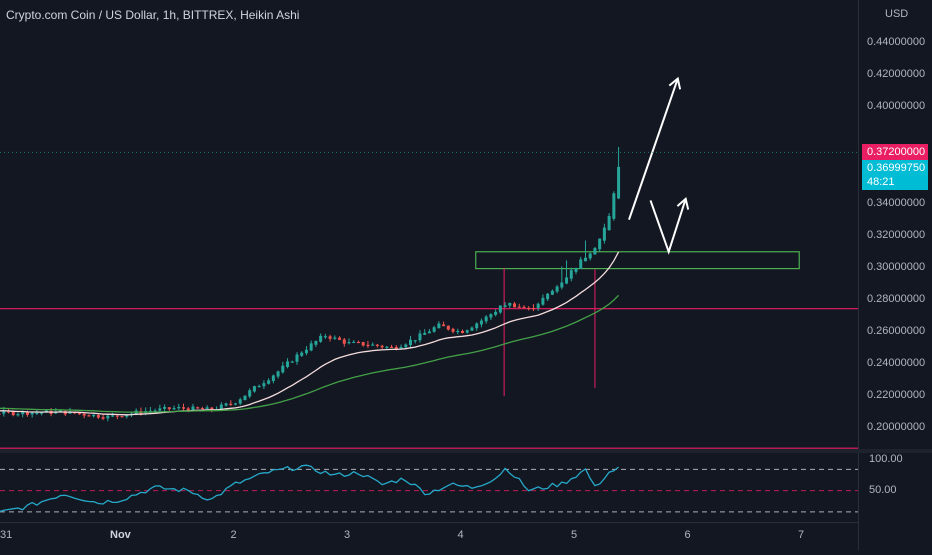  Describe the element at coordinates (896, 168) in the screenshot. I see `close-price-value: 0.36999750` at that location.